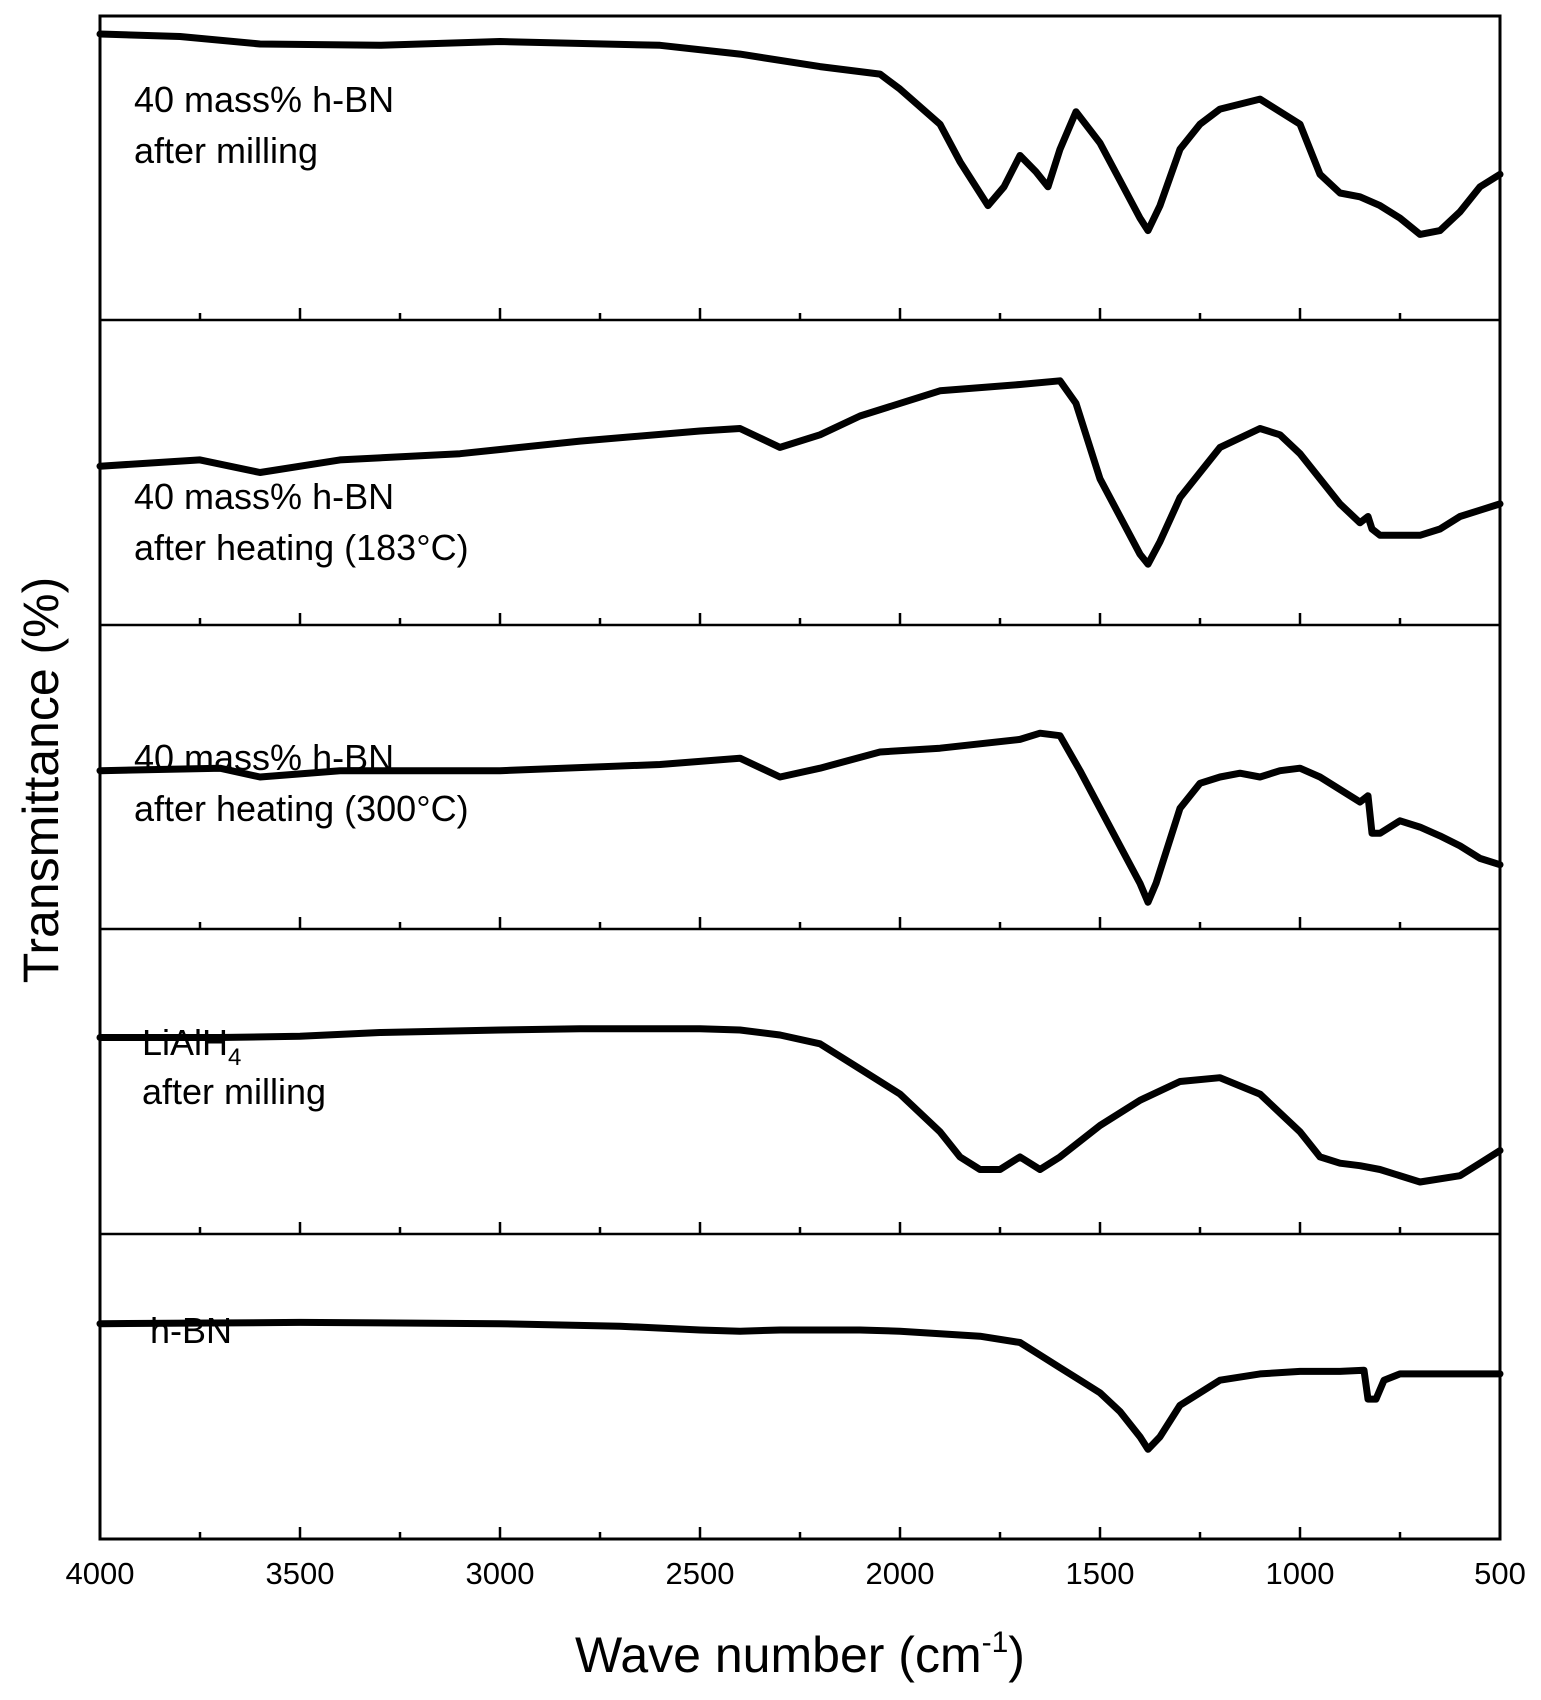 The width and height of the screenshot is (1541, 1700). I want to click on panel-label-4-subscript: 4, so click(234, 1057).